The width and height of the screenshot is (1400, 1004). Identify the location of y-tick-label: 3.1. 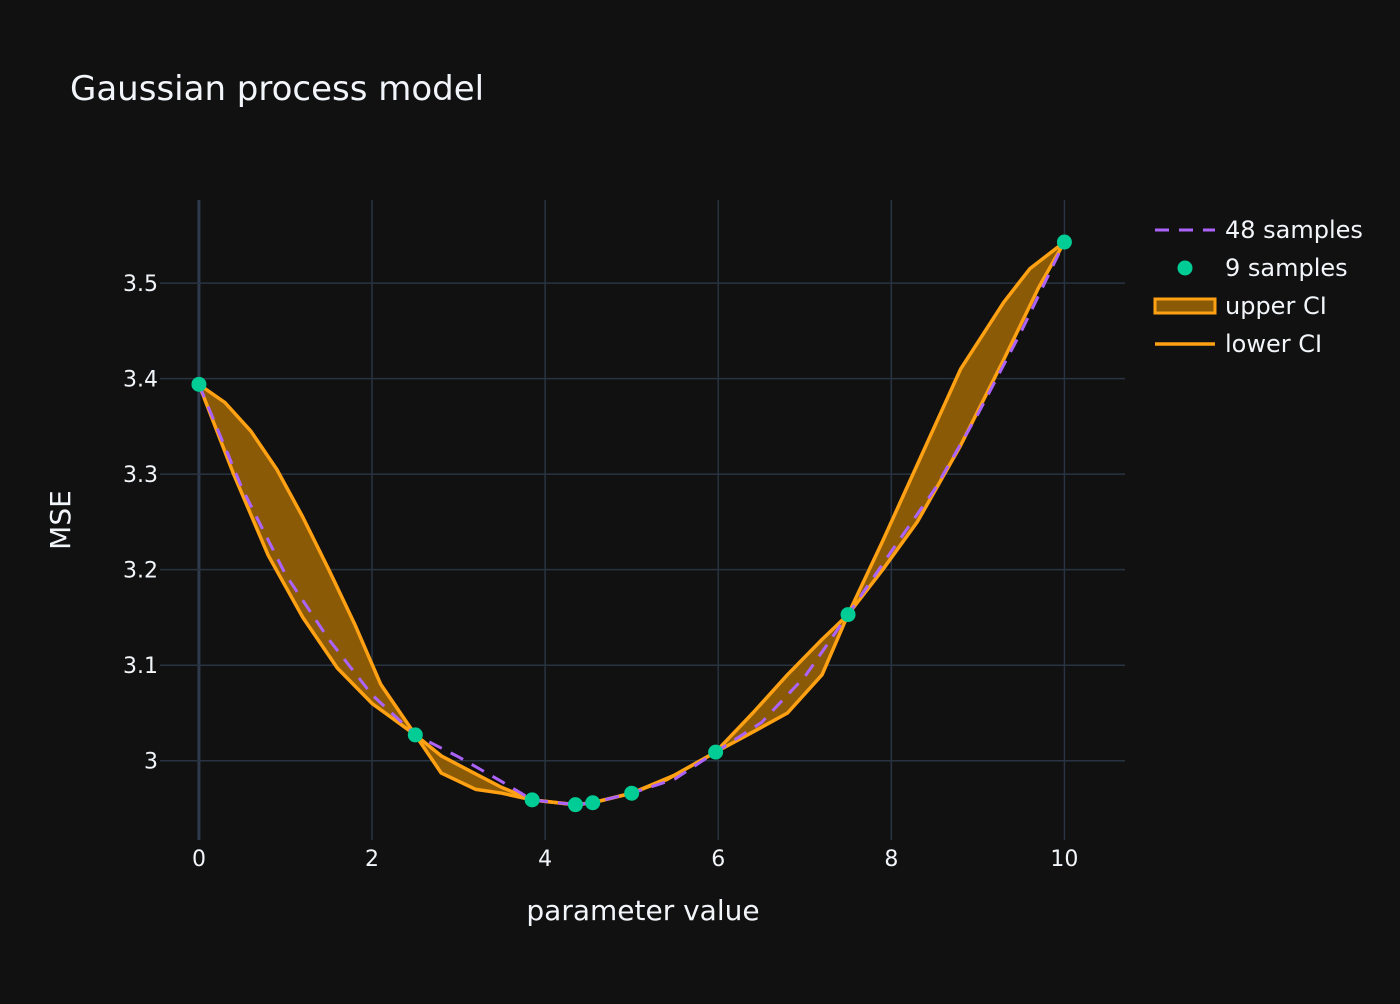
(140, 666).